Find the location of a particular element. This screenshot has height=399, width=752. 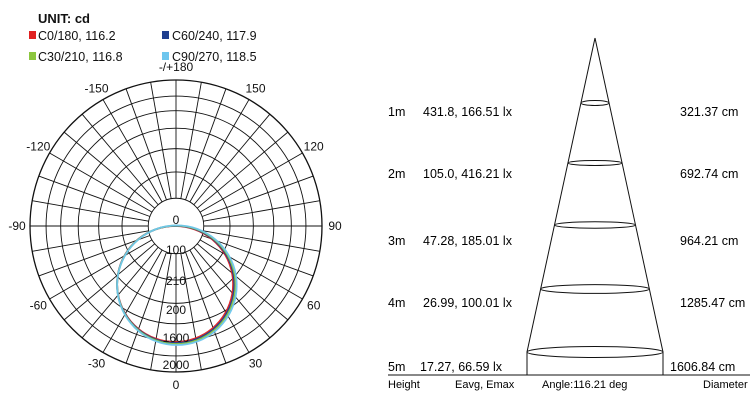

footer-height-label: Height is located at coordinates (404, 385).